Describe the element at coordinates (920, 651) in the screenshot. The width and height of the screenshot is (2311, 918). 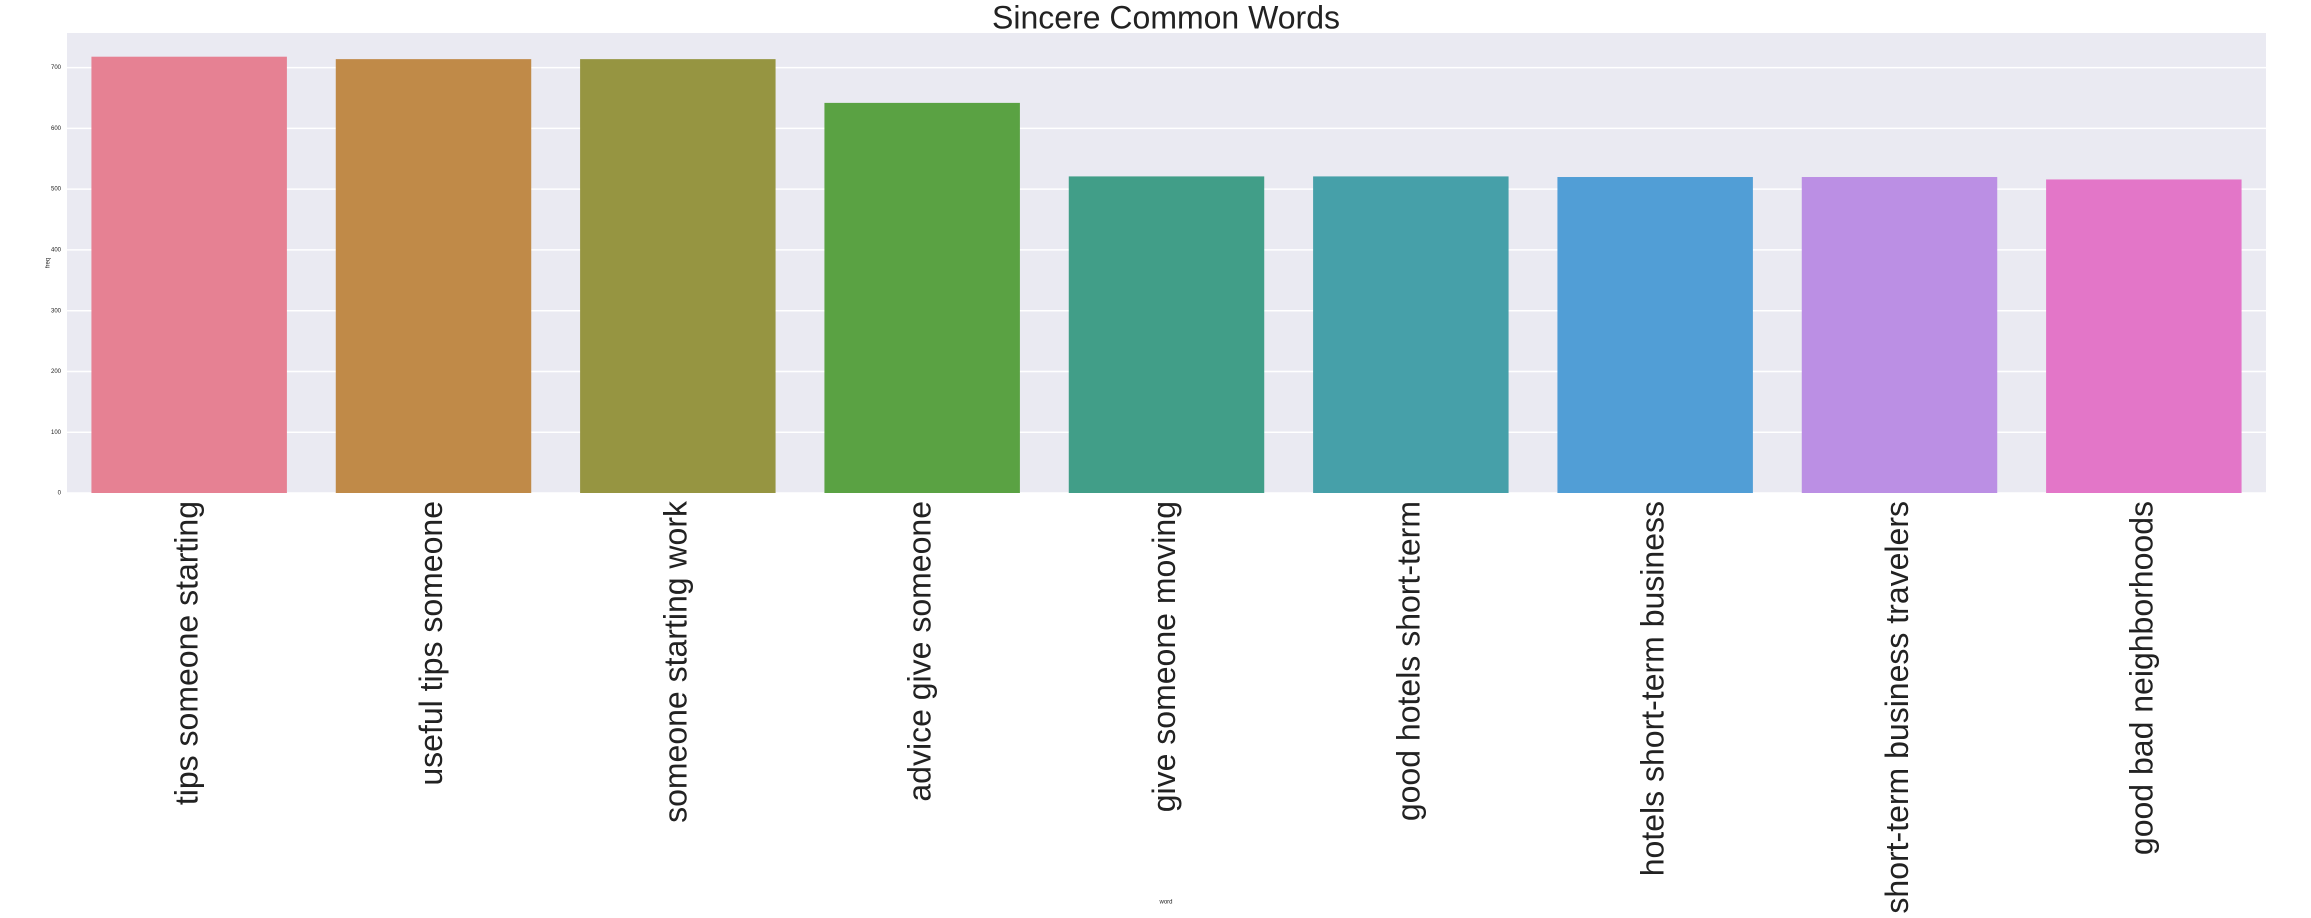
I see `x-tick-label: advice give someone` at that location.